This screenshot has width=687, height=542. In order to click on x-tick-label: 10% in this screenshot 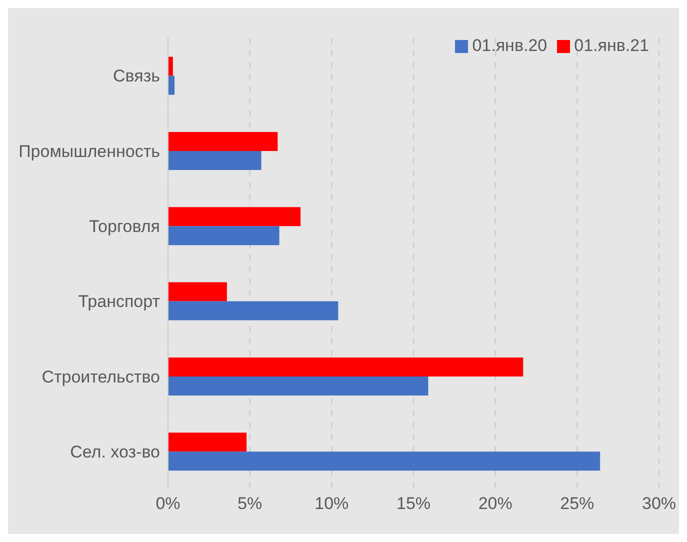, I will do `click(331, 504)`.